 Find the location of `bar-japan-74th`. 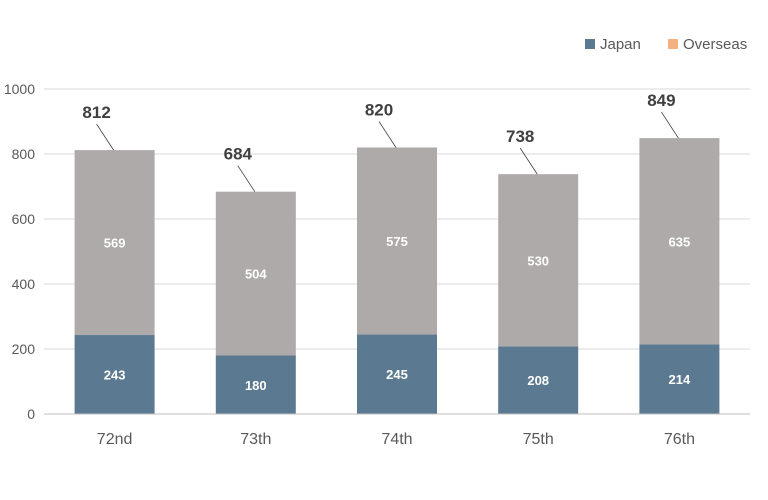

bar-japan-74th is located at coordinates (397, 374).